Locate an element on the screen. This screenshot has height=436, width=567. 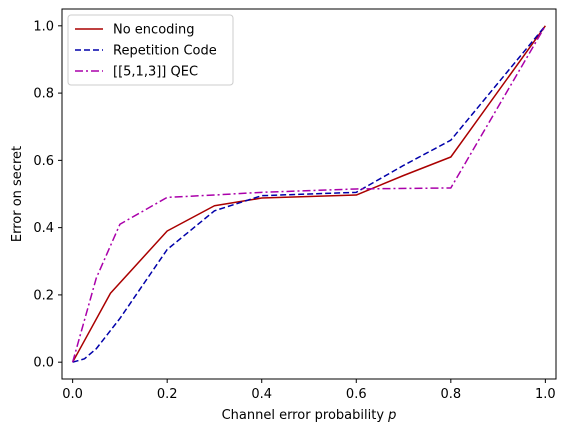
y-tick-label: 0.2 is located at coordinates (43, 295).